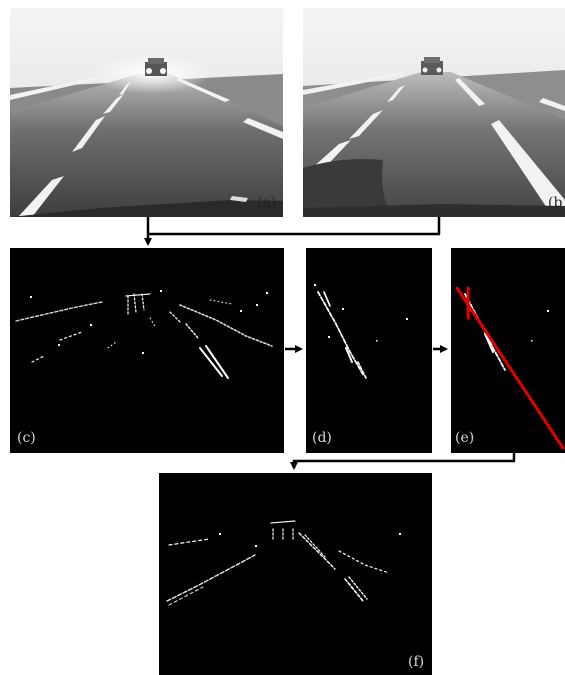  What do you see at coordinates (283, 563) in the screenshot?
I see `lane-result-f` at bounding box center [283, 563].